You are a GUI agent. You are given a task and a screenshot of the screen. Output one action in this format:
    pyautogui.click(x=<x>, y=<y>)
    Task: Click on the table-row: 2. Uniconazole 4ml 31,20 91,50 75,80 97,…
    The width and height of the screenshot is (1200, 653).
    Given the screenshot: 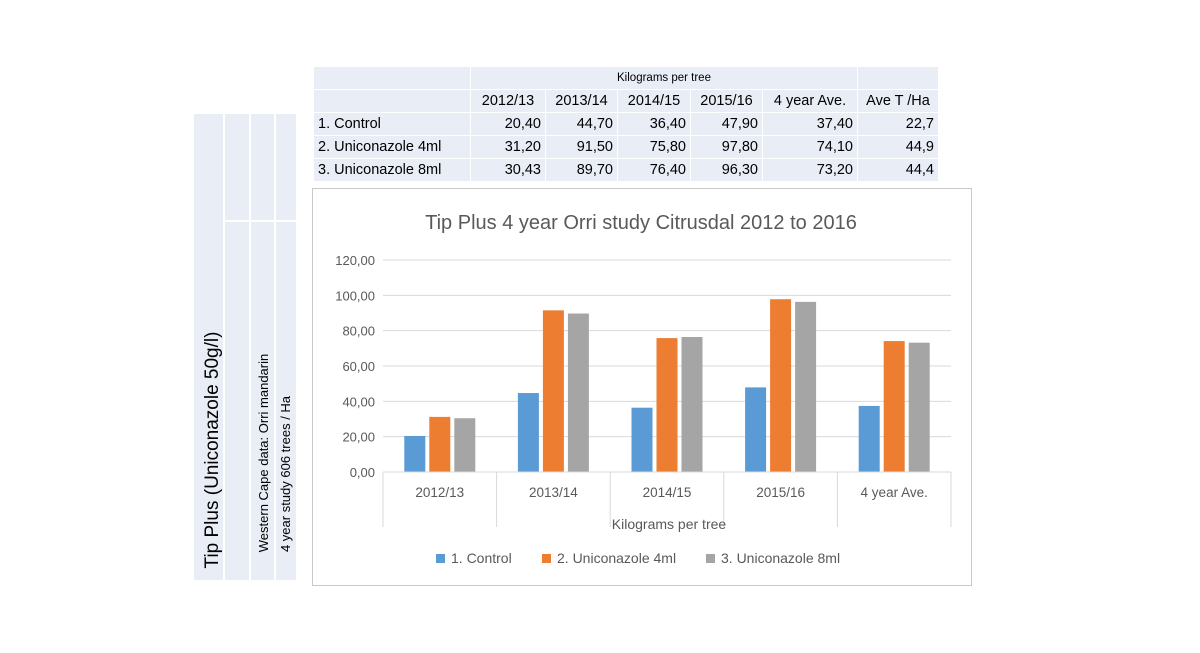 What is the action you would take?
    pyautogui.click(x=626, y=147)
    